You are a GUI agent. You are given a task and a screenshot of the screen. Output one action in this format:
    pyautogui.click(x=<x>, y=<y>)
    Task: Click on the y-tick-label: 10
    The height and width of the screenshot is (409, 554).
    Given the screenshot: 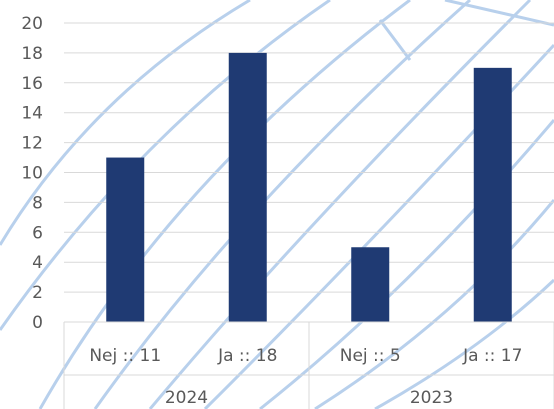 What is the action you would take?
    pyautogui.click(x=32, y=174)
    